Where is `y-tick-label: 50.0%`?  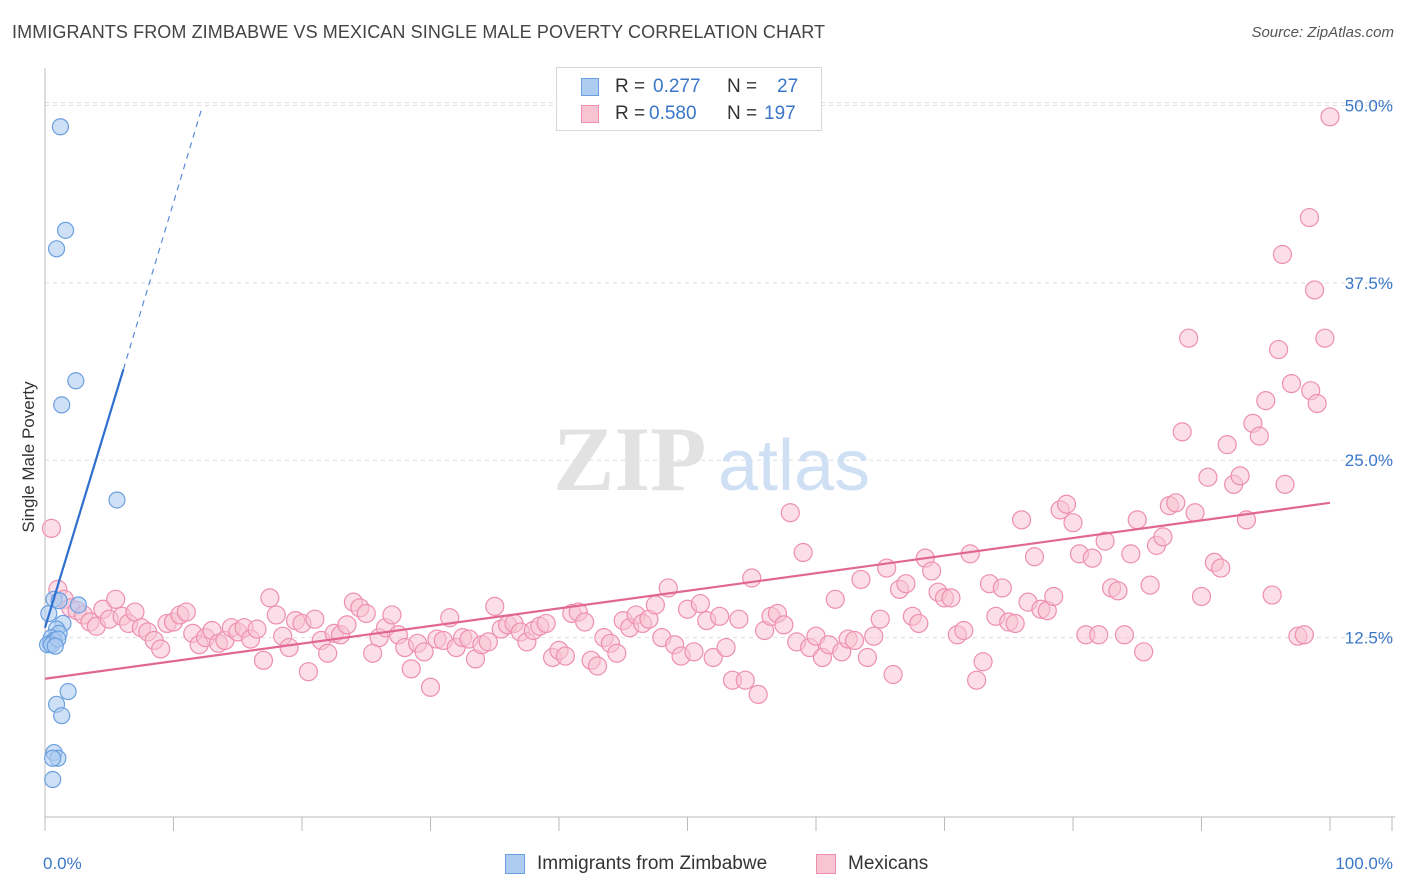 y-tick-label: 50.0% is located at coordinates (1369, 105).